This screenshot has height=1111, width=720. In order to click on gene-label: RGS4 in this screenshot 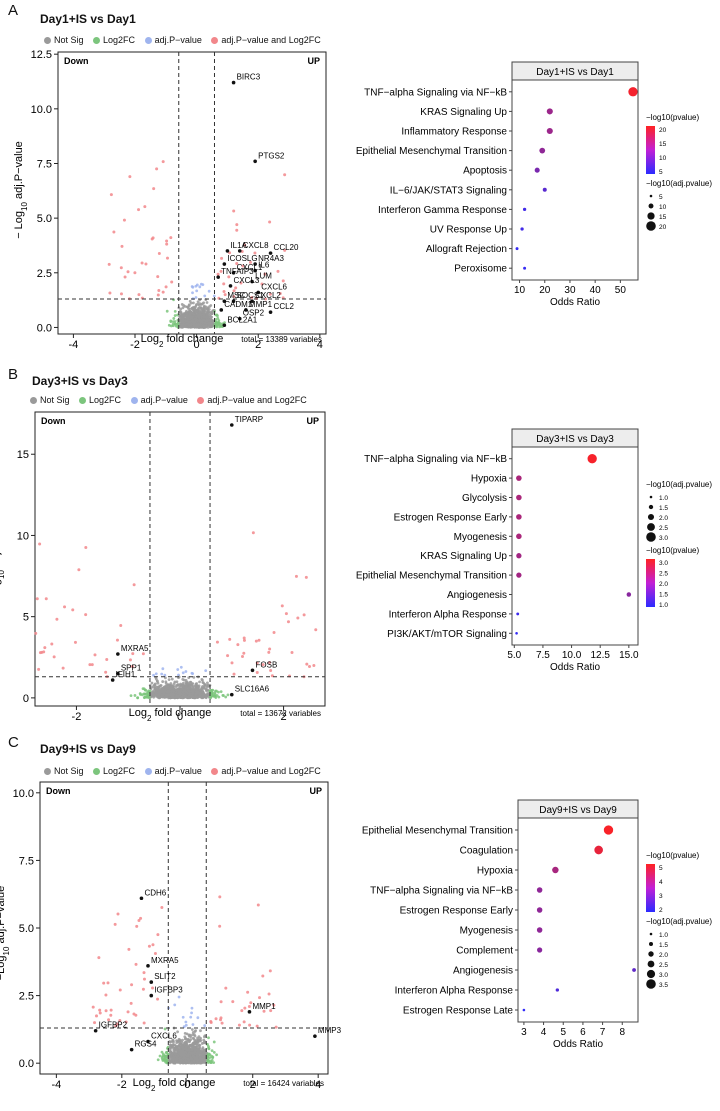, I will do `click(146, 1044)`.